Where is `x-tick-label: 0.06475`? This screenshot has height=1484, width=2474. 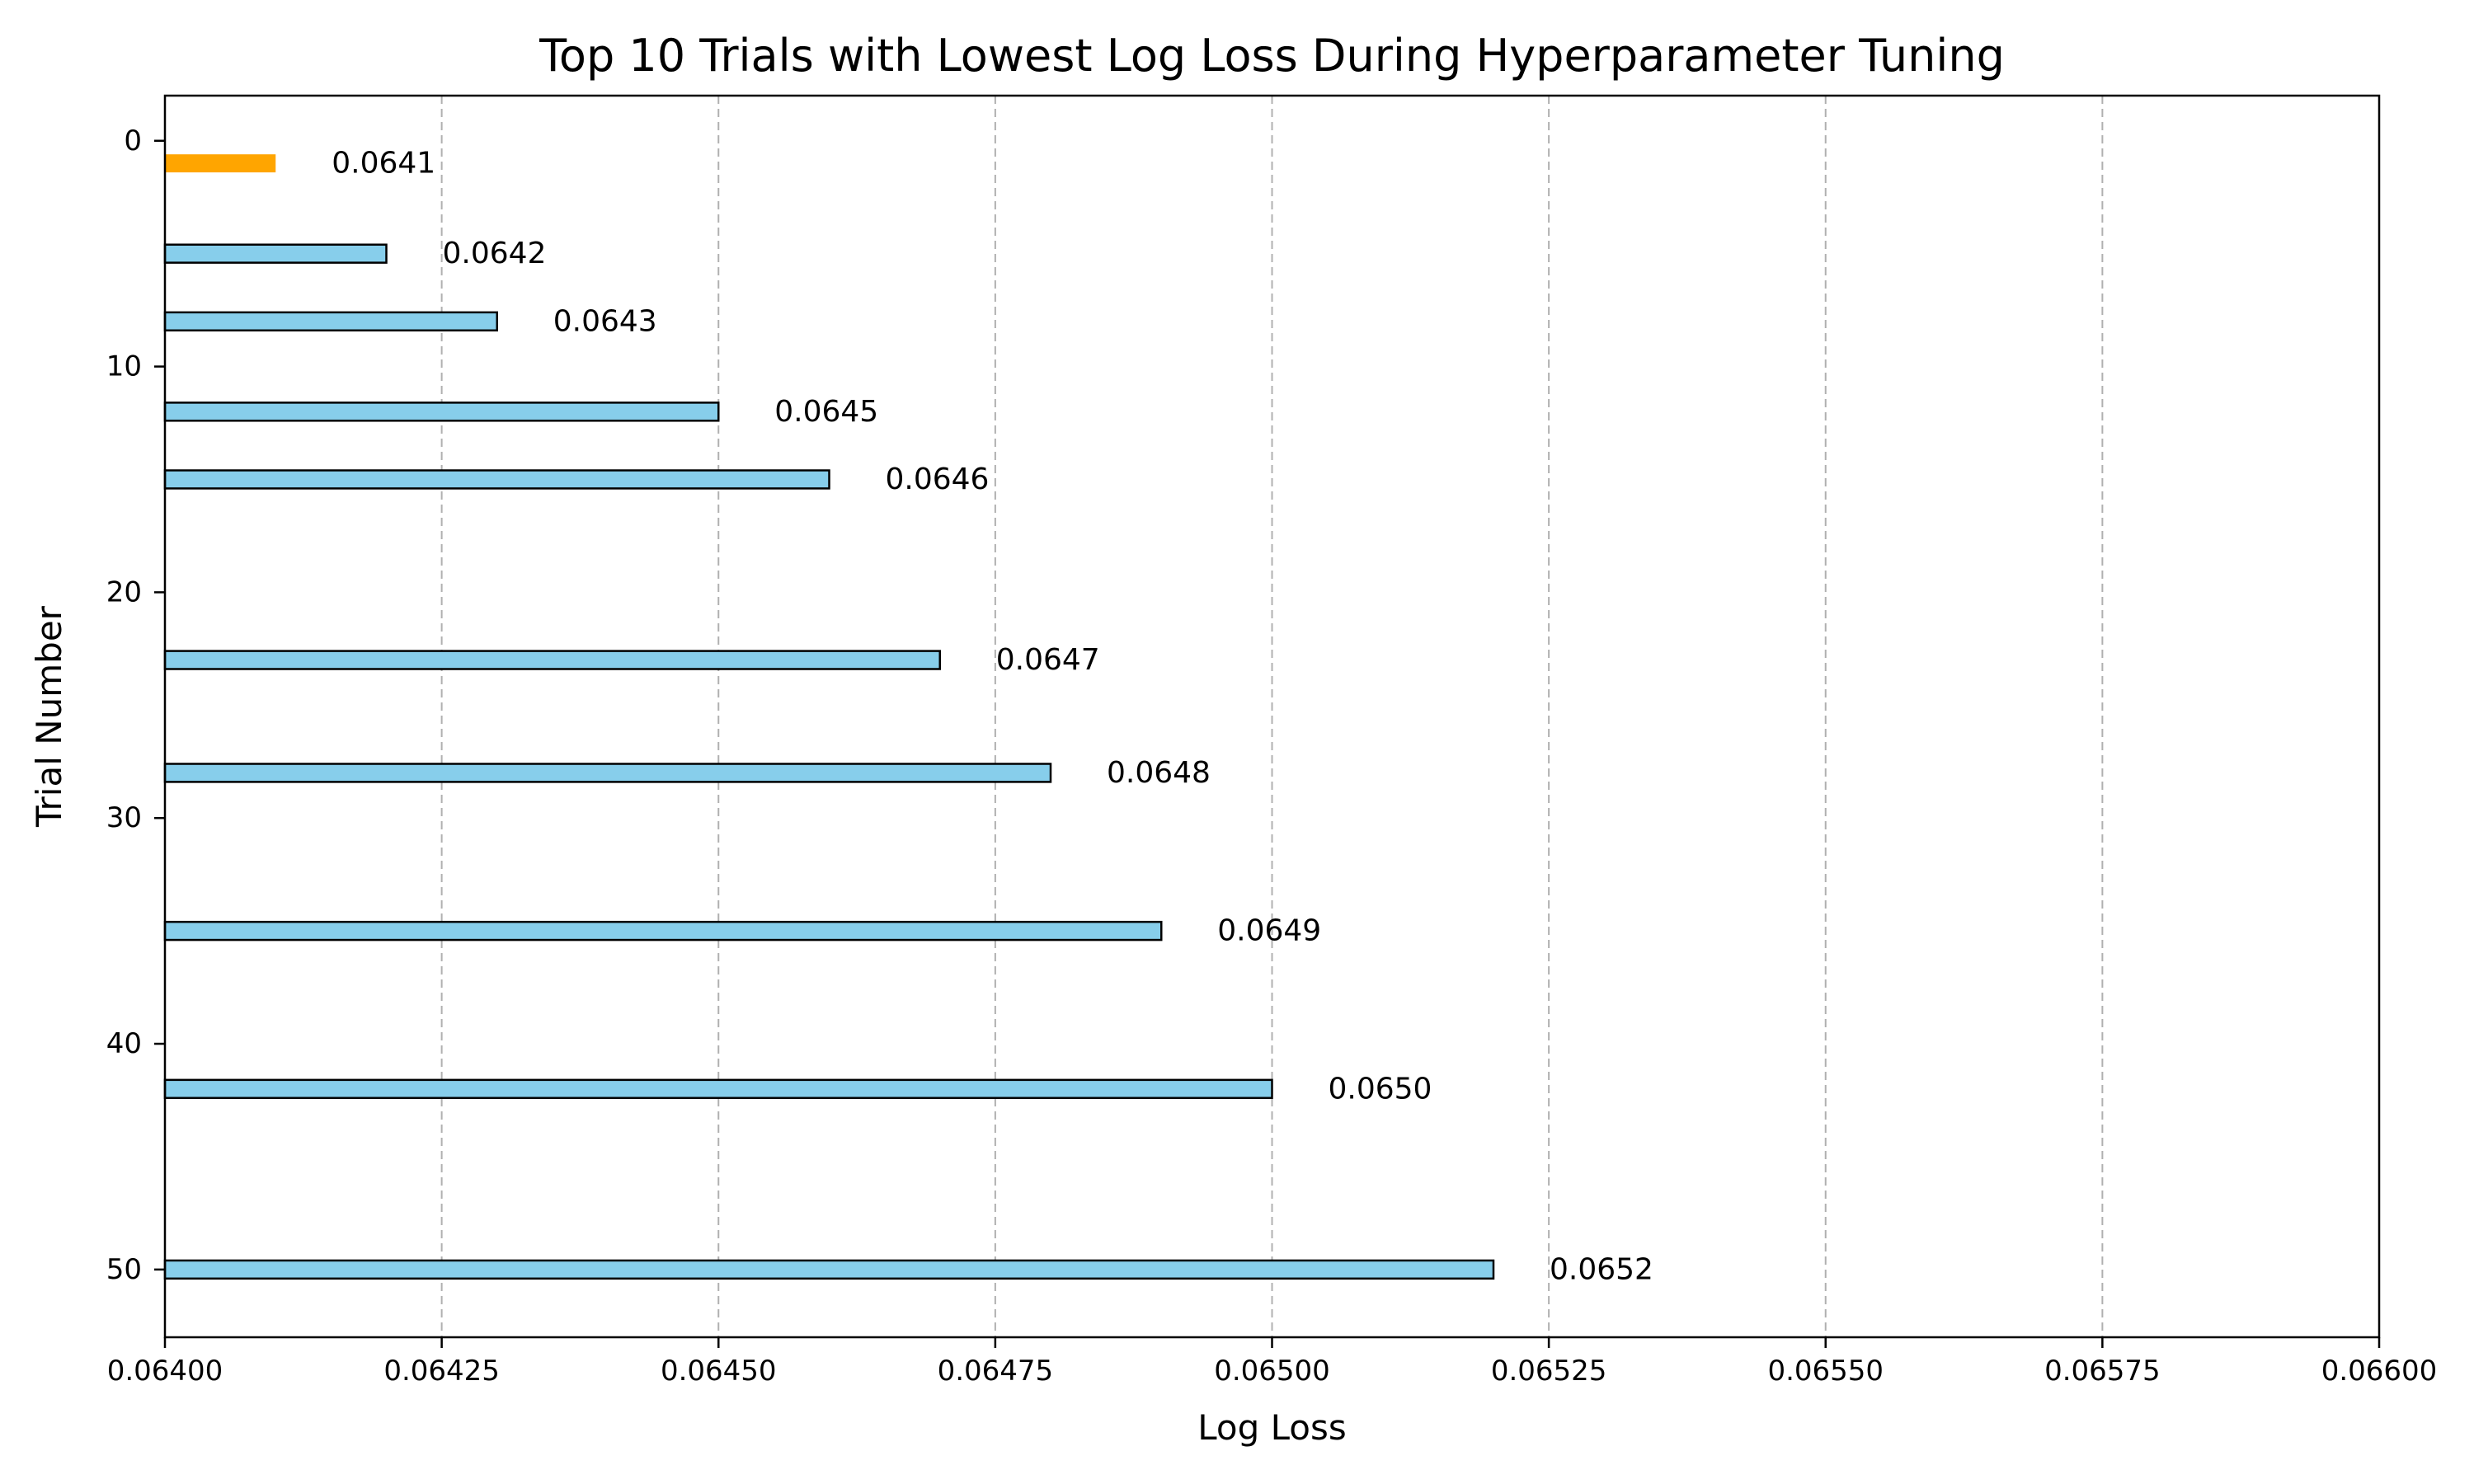
x-tick-label: 0.06475 is located at coordinates (996, 1371).